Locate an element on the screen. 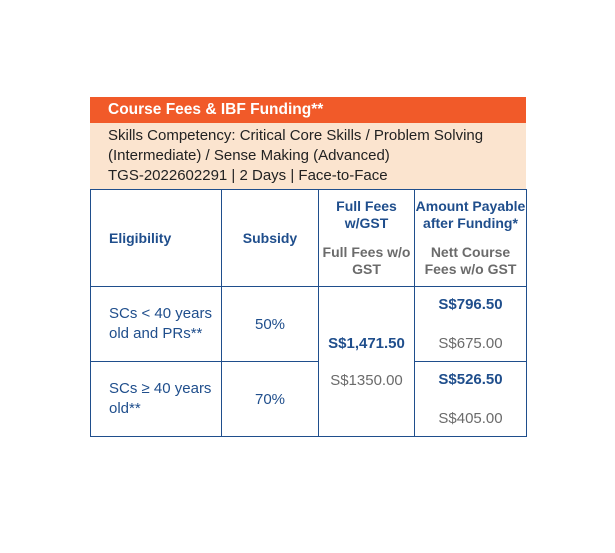 The width and height of the screenshot is (615, 553). full-fees-nogst-header: Full Fees w/o GST is located at coordinates (366, 260).